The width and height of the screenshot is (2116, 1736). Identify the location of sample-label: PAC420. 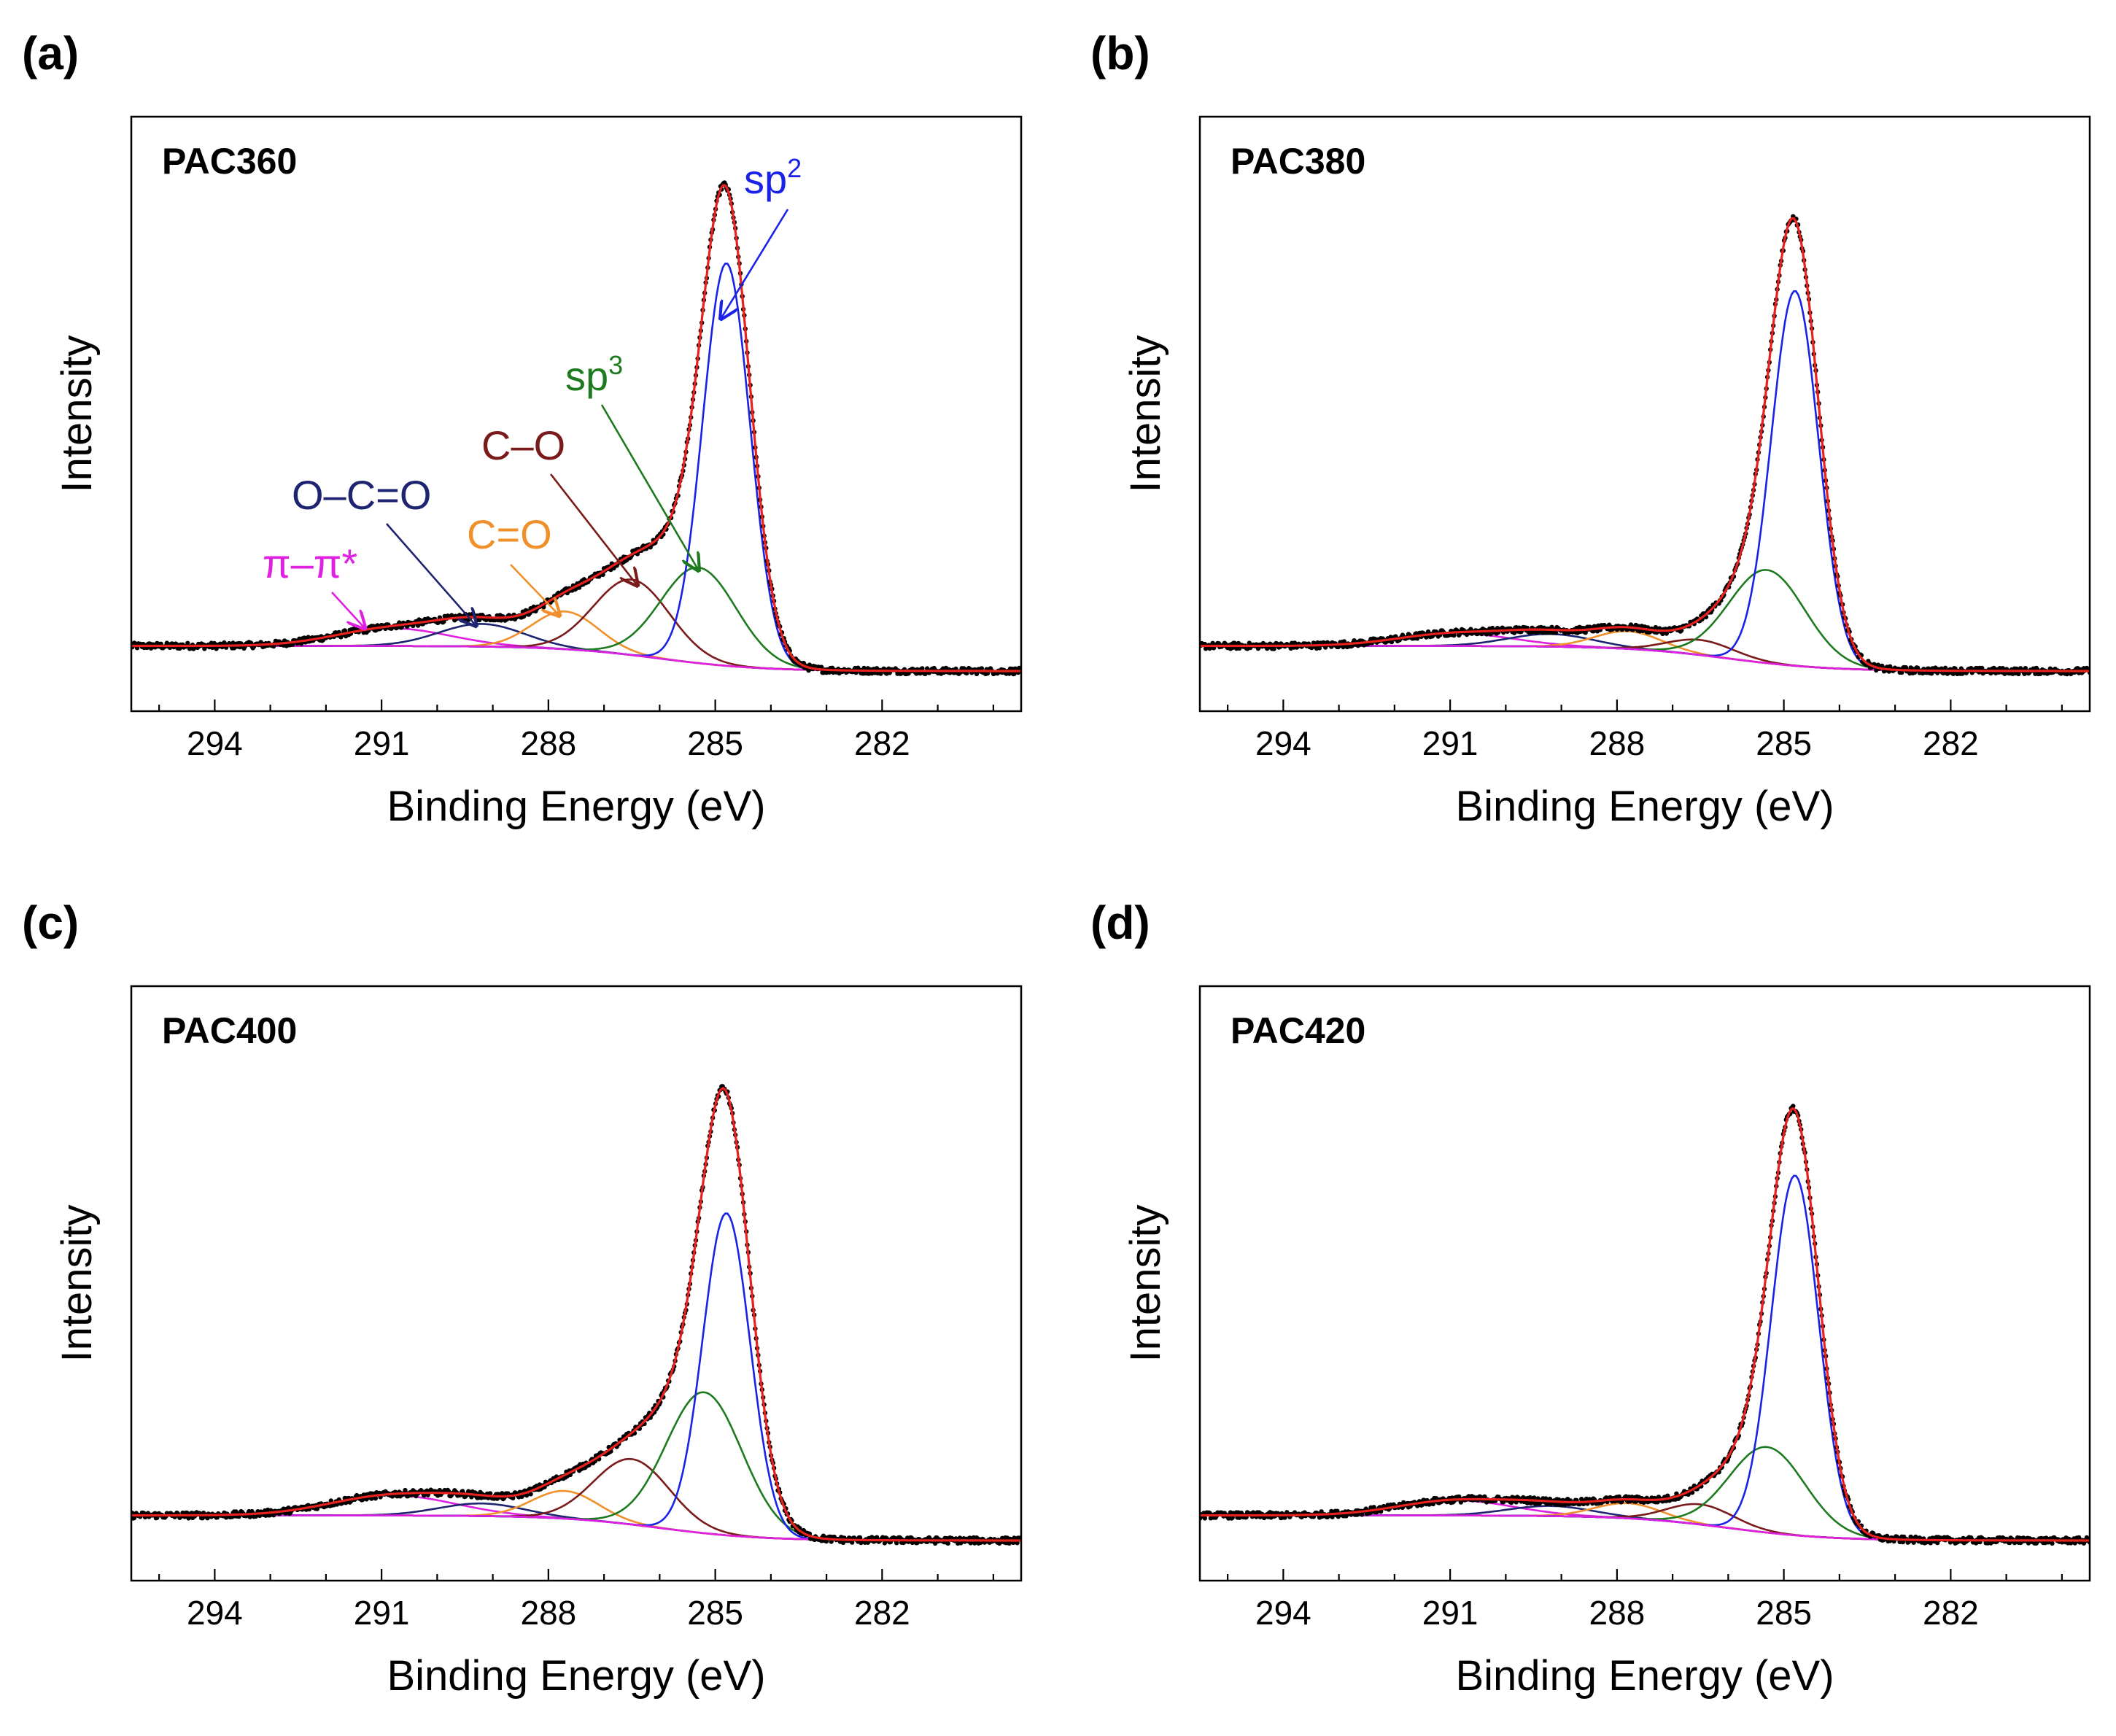
(1298, 1030).